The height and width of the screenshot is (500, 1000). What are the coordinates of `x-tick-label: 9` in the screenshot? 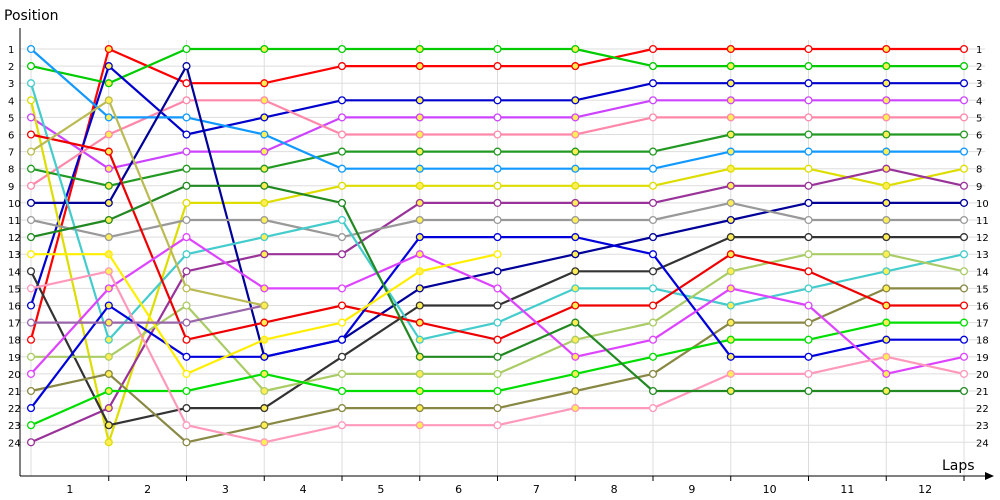 It's located at (691, 489).